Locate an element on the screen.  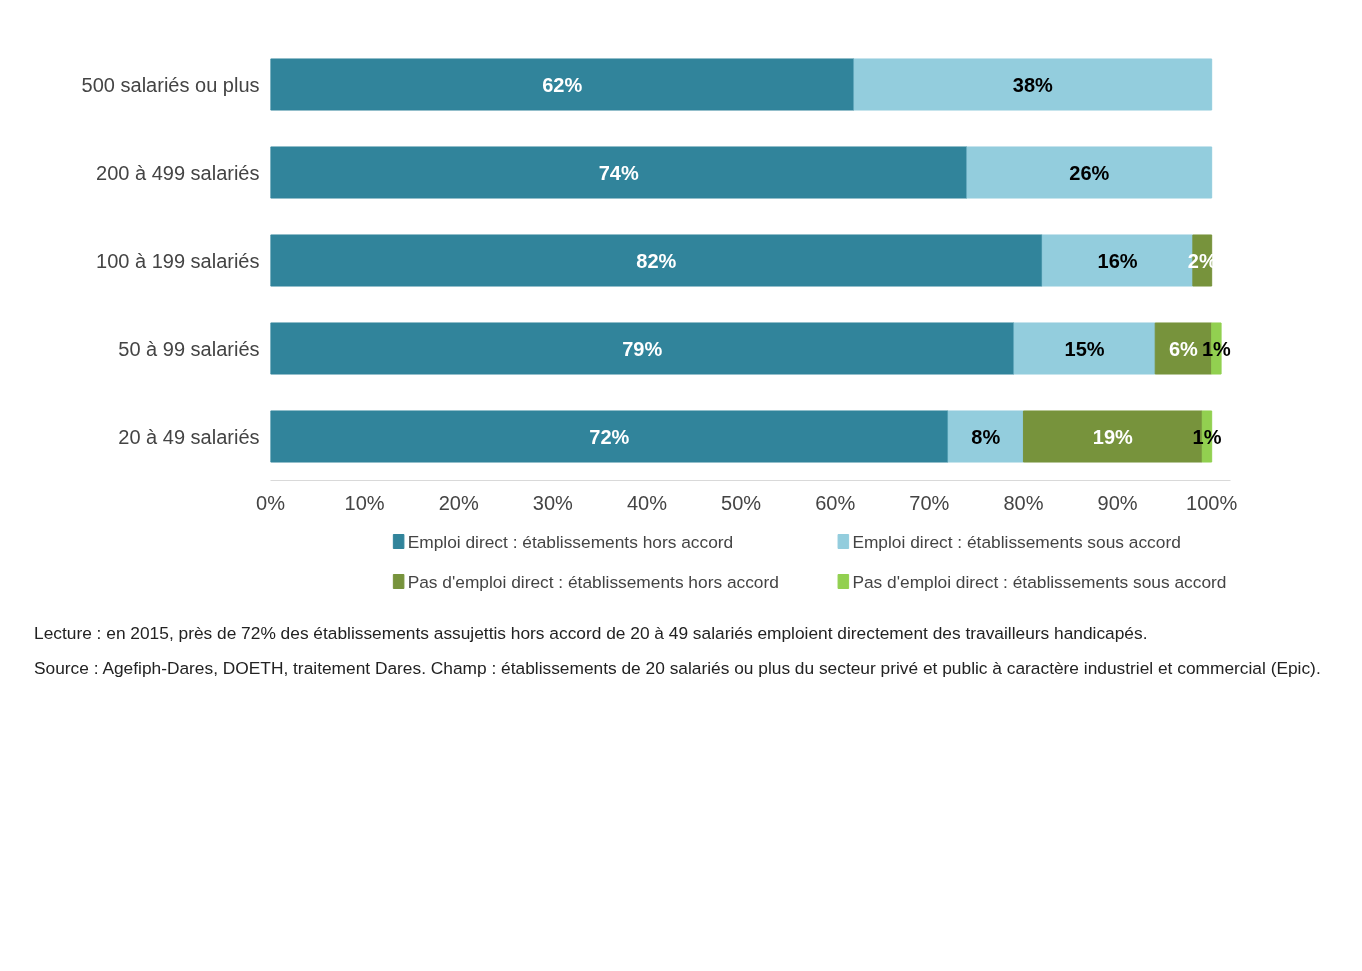
data-label: 62% is located at coordinates (562, 84).